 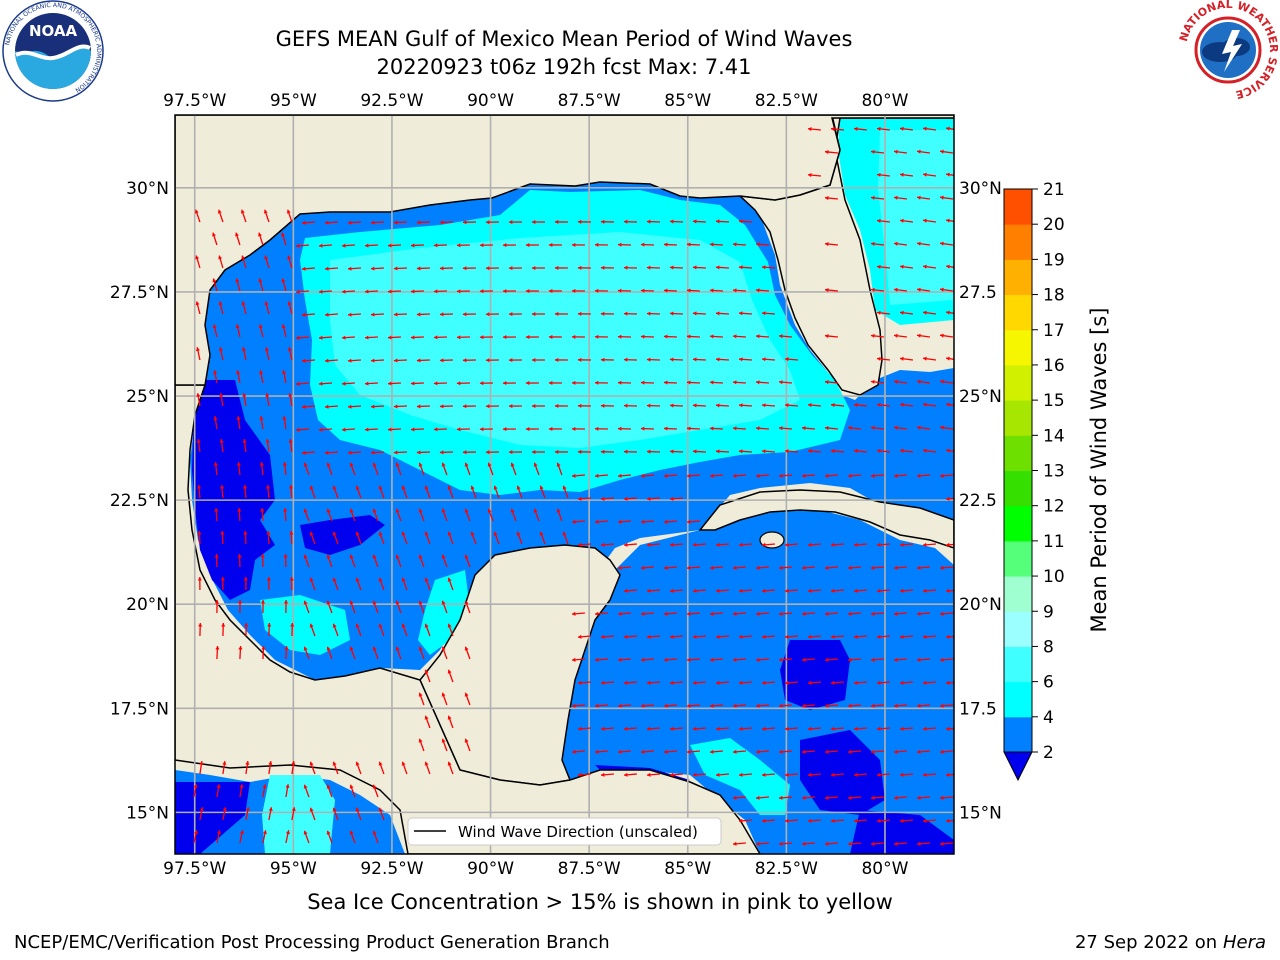 What do you see at coordinates (293, 869) in the screenshot?
I see `x-tick-label-bottom: 95°W` at bounding box center [293, 869].